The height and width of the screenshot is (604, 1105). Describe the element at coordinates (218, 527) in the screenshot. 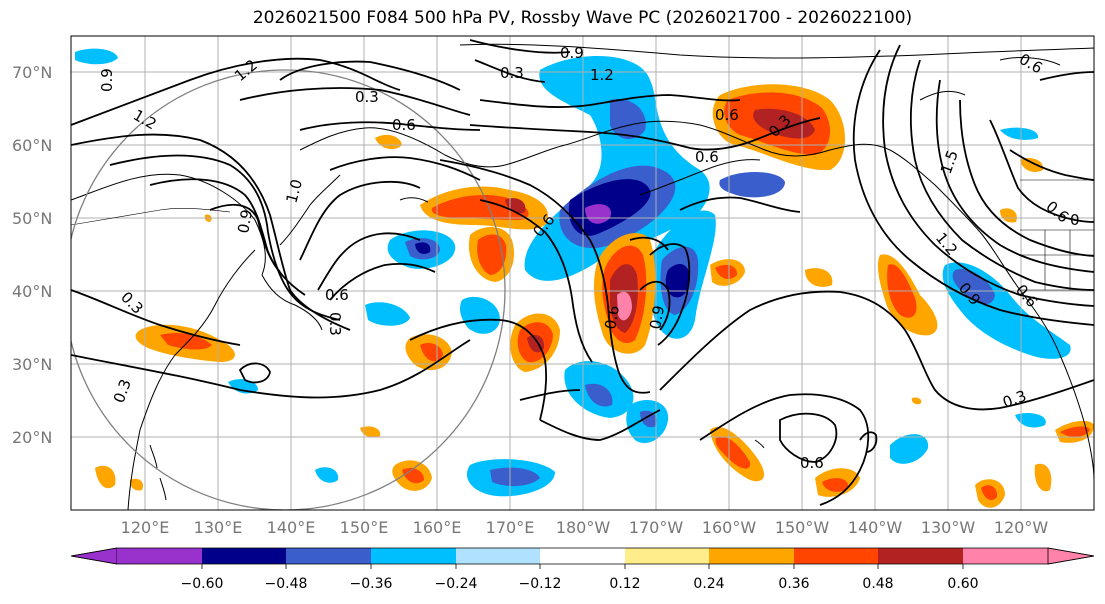

I see `lon-label: 130°E` at that location.